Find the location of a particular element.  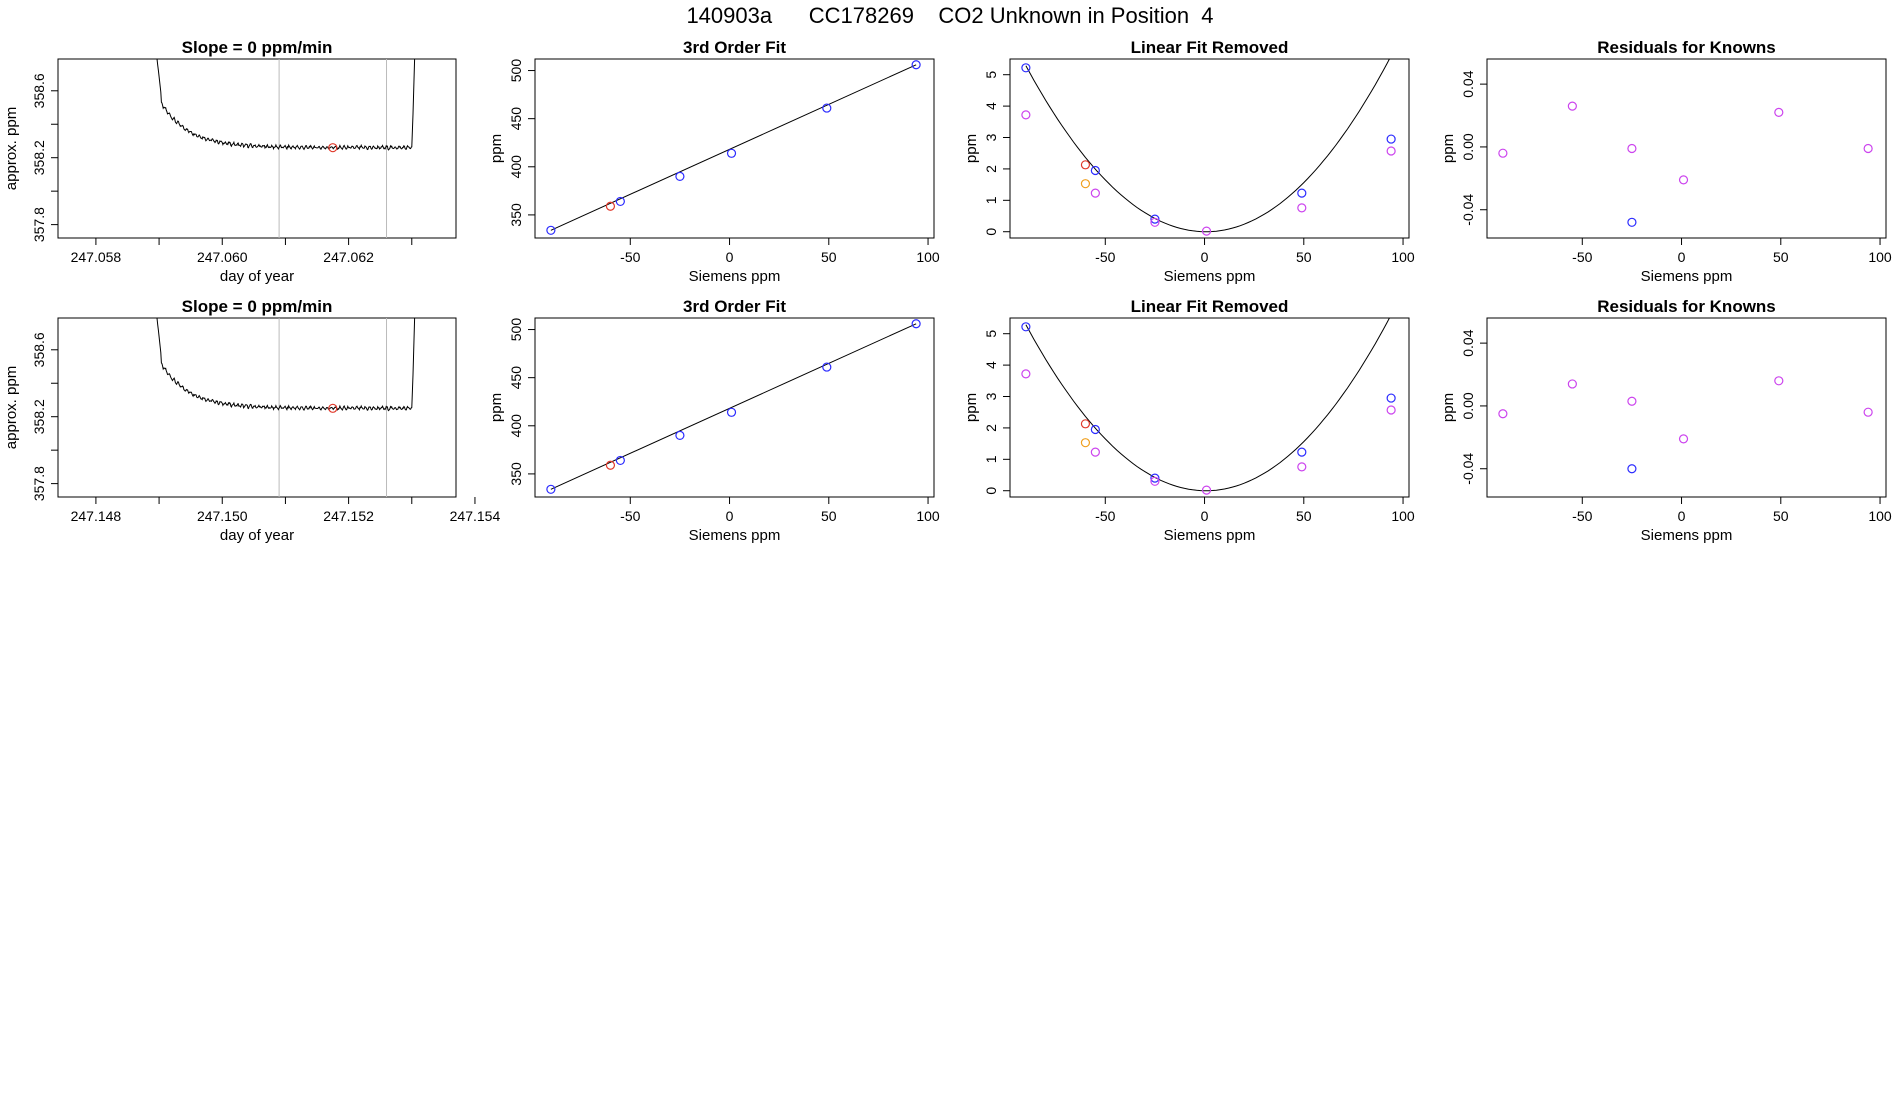

x-tick-label: 247.154 is located at coordinates (475, 516).